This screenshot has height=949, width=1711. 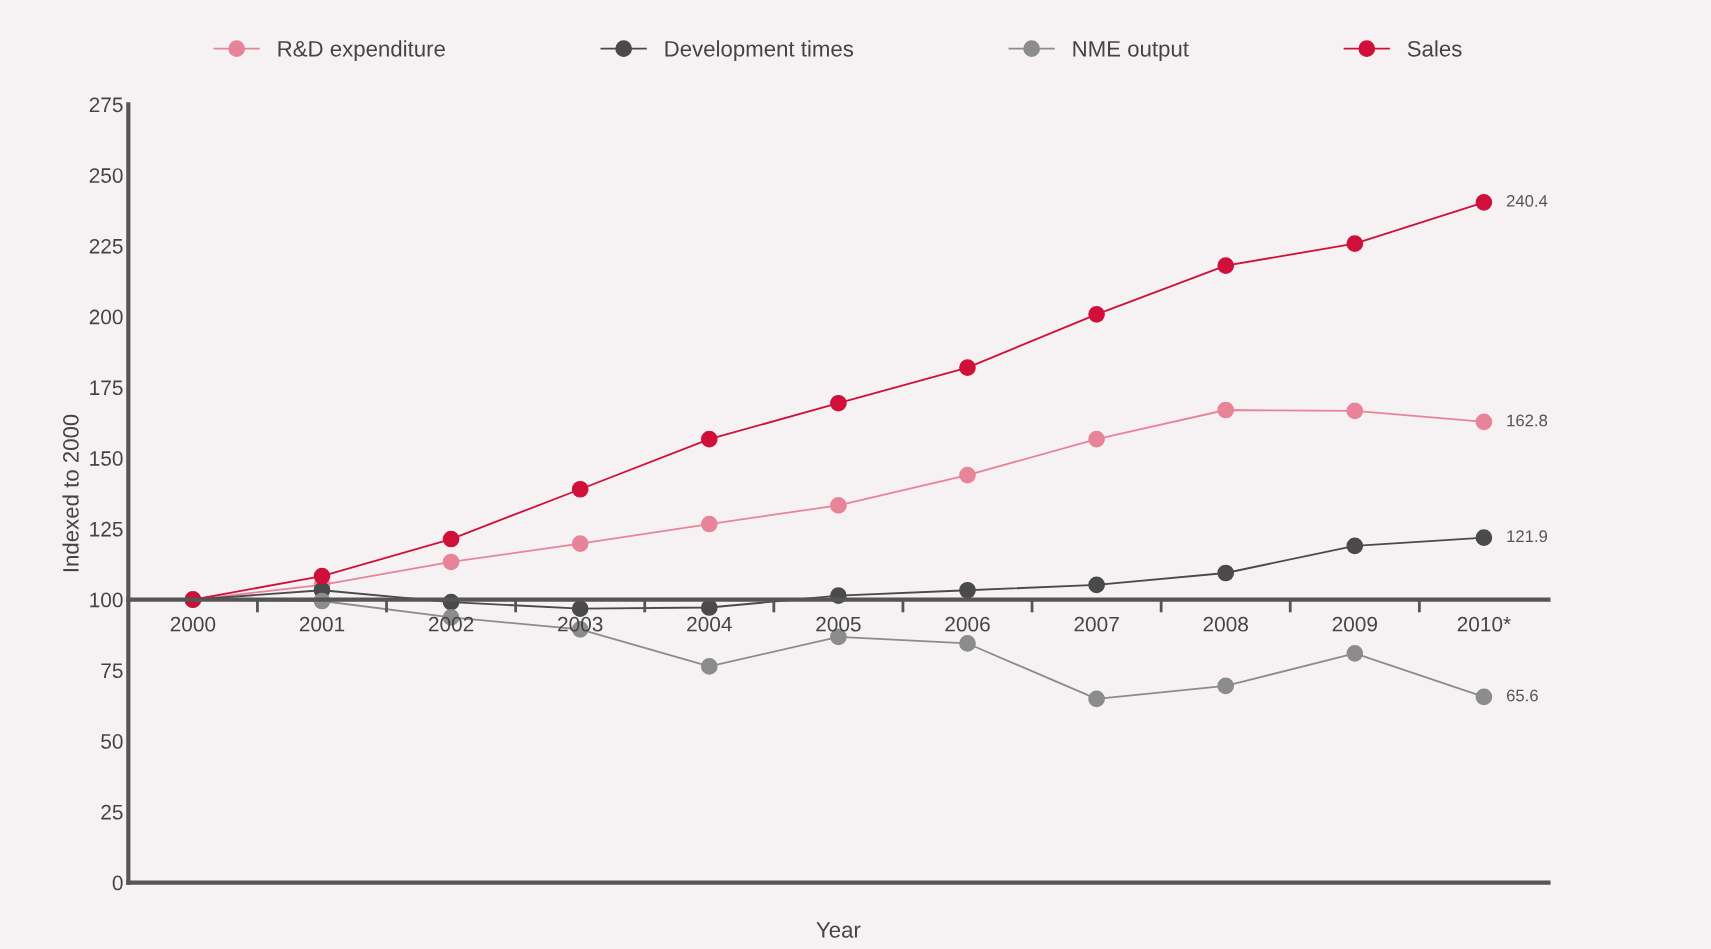 I want to click on y-tick-label: 50, so click(x=112, y=741).